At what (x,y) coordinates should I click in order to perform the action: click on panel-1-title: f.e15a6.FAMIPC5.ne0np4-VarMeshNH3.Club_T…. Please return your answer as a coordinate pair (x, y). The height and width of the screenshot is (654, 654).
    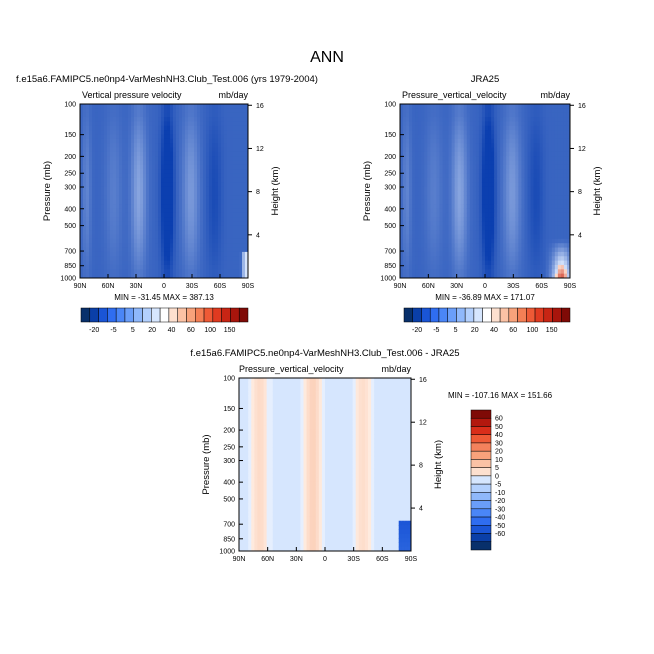
    Looking at the image, I should click on (167, 79).